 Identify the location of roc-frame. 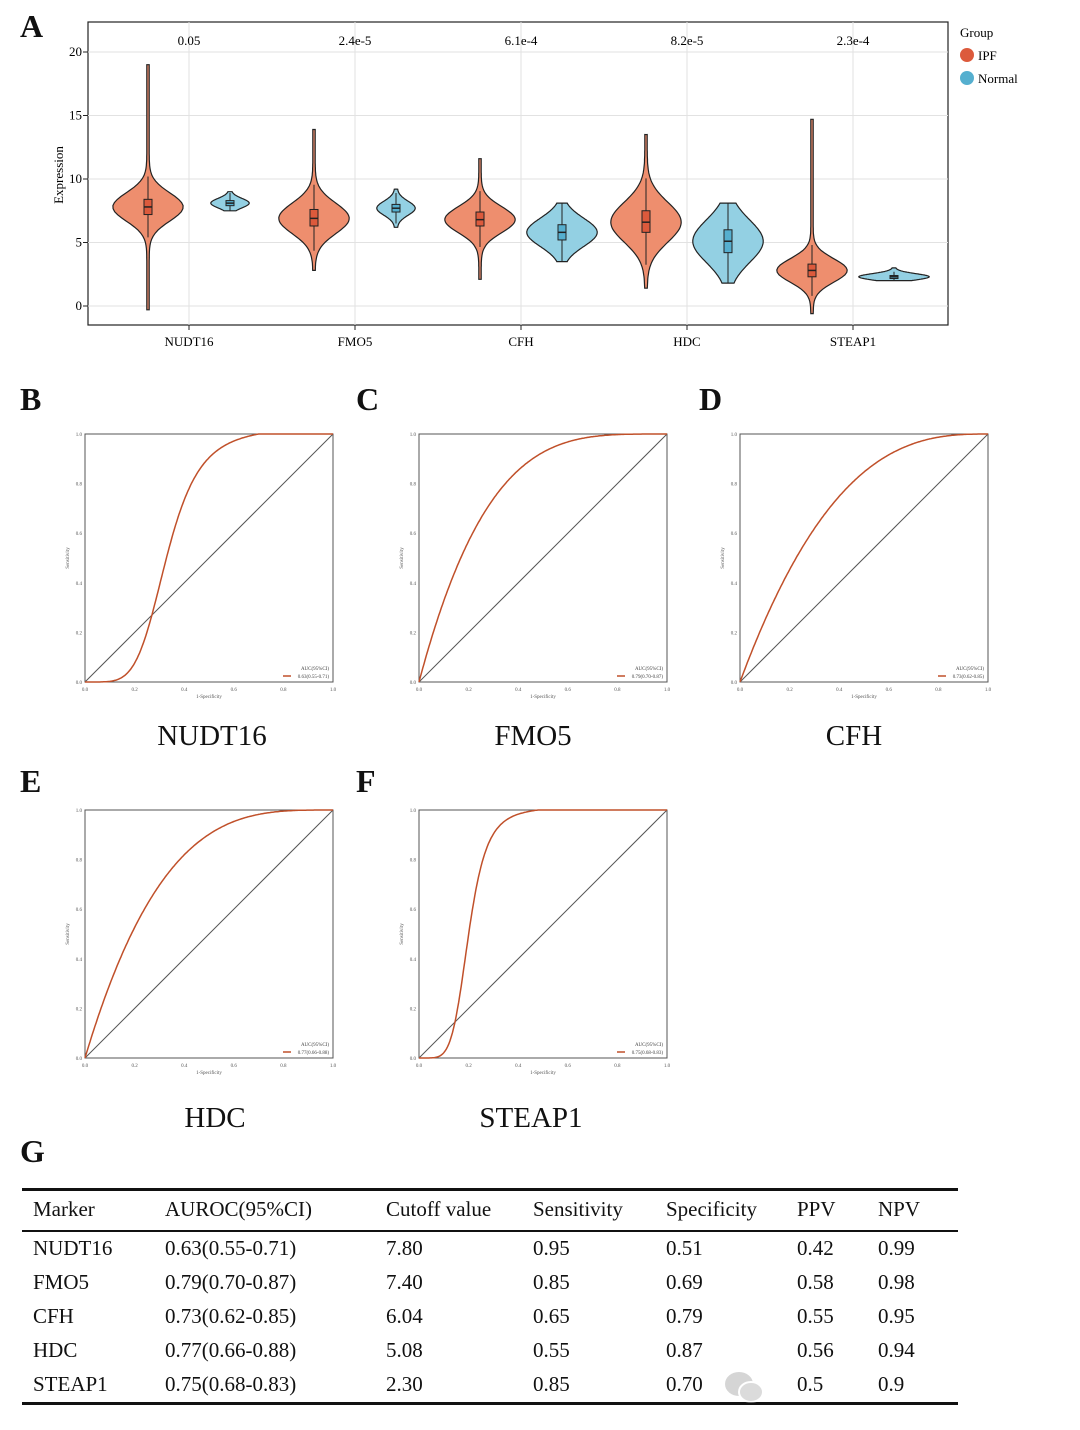
(209, 934).